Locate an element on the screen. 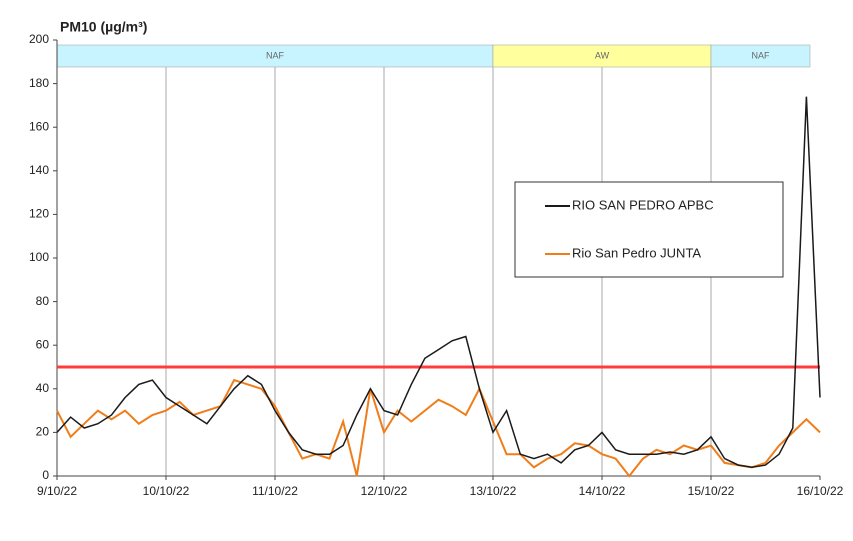  x-tick-label: 16/10/22 is located at coordinates (820, 491).